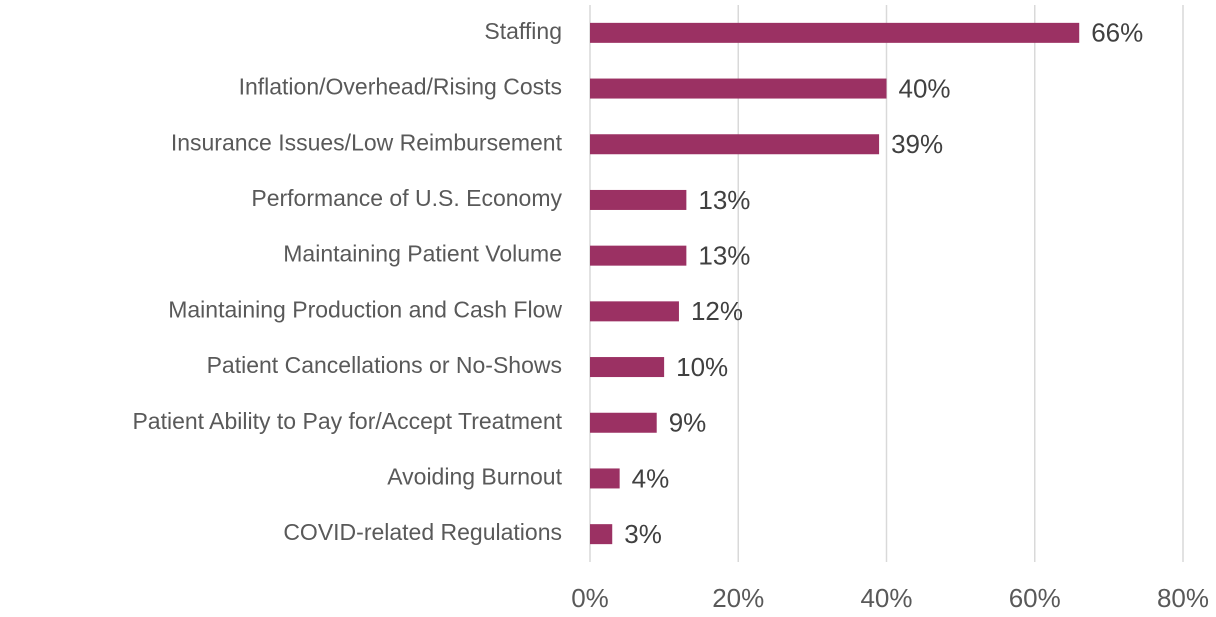 The height and width of the screenshot is (617, 1216). What do you see at coordinates (1183, 597) in the screenshot?
I see `x-tick-label: 80%` at bounding box center [1183, 597].